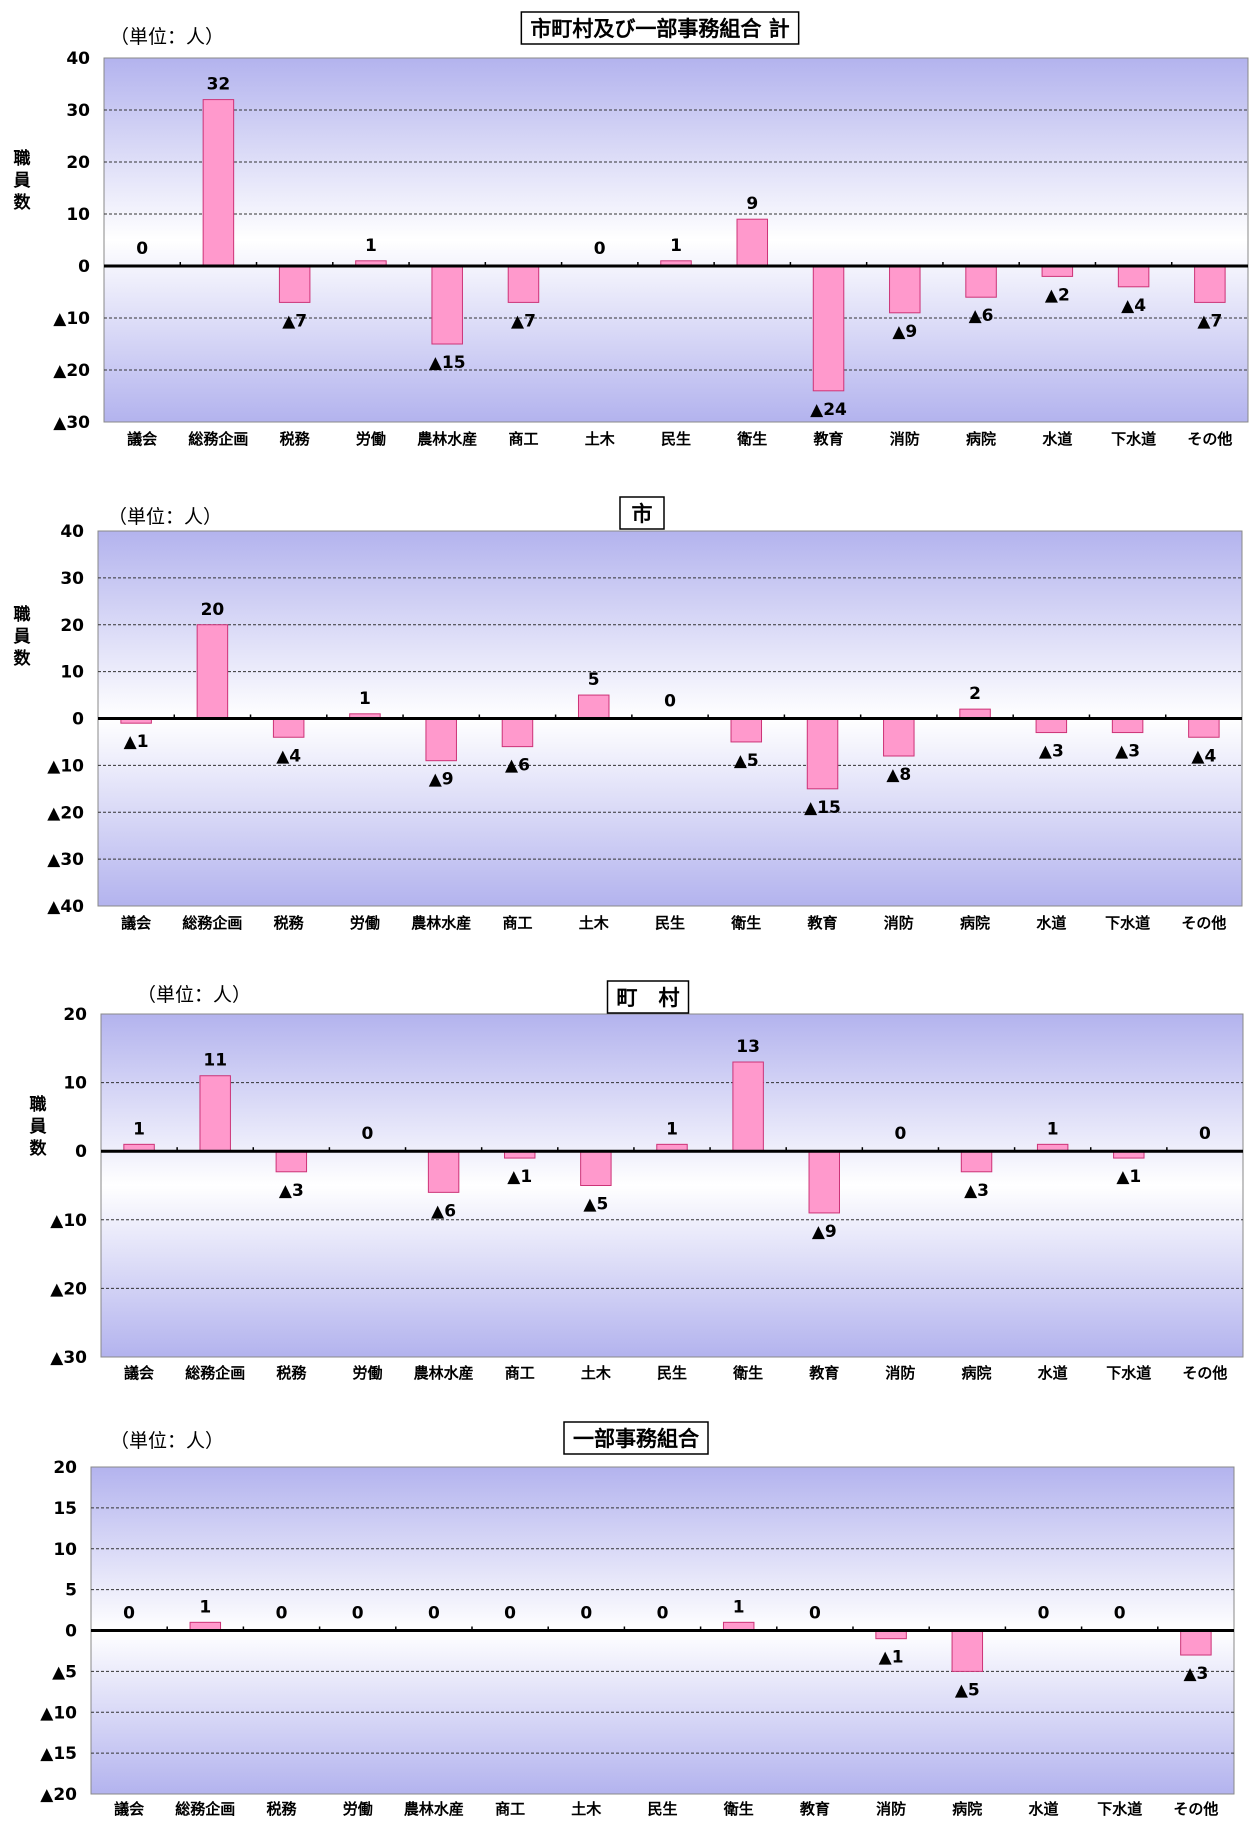  Describe the element at coordinates (71, 1591) in the screenshot. I see `y-tick-label: 5` at that location.